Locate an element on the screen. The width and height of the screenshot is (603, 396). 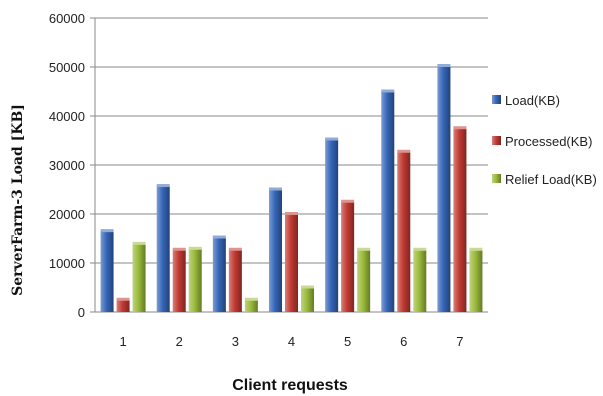
x-tick-label: 4 is located at coordinates (291, 341).